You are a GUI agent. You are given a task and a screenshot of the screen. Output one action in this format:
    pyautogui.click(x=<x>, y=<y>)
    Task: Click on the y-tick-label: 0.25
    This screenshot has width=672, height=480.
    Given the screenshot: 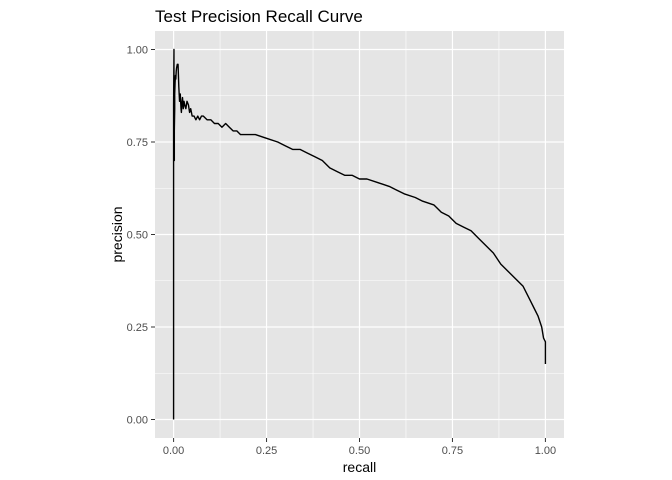 What is the action you would take?
    pyautogui.click(x=137, y=328)
    